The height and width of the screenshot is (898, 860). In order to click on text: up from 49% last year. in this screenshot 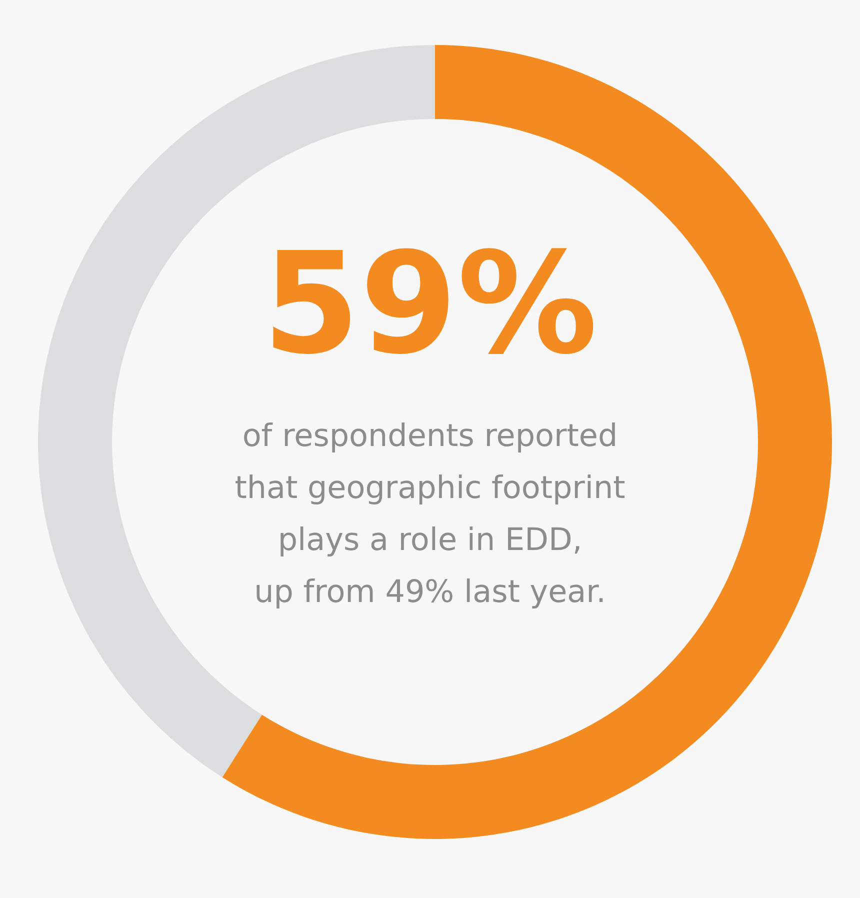, I will do `click(430, 592)`.